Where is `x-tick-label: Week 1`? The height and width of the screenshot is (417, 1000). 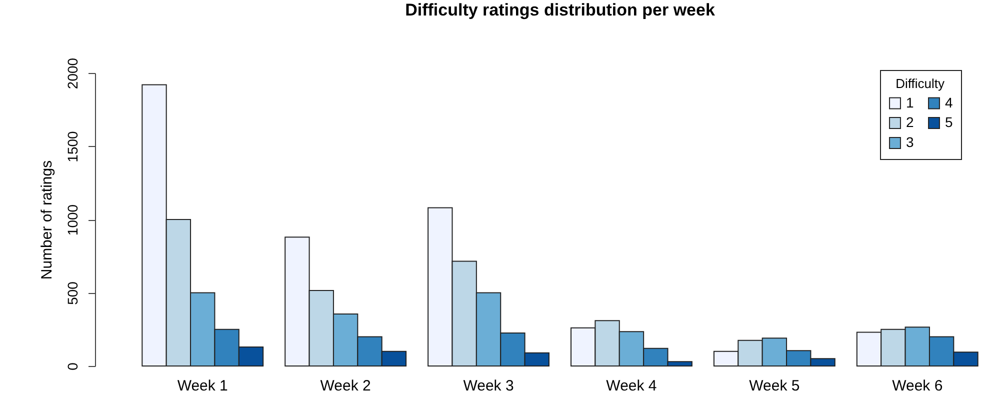
x-tick-label: Week 1 is located at coordinates (202, 386).